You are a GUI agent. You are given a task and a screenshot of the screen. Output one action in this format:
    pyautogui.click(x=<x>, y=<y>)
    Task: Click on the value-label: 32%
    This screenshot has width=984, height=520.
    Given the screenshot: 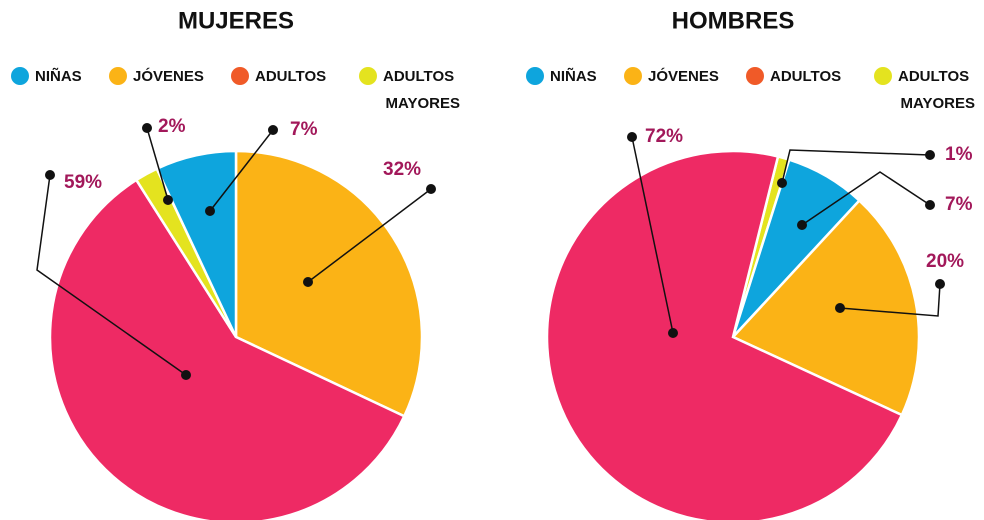 What is the action you would take?
    pyautogui.click(x=402, y=169)
    